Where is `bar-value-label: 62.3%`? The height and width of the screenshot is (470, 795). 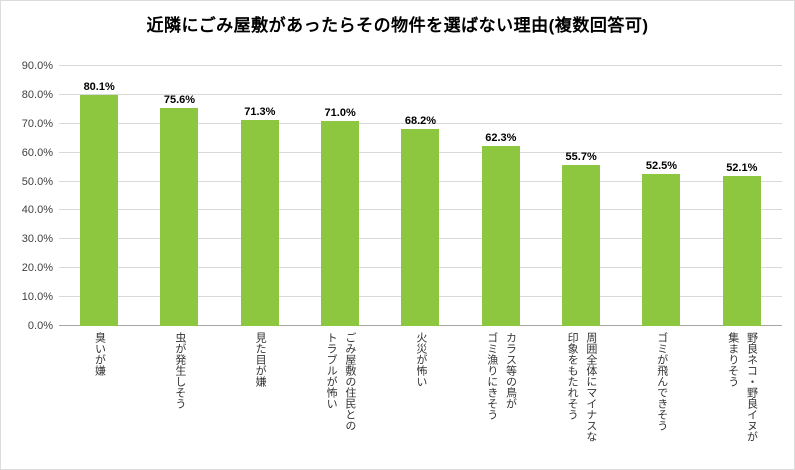 bar-value-label: 62.3% is located at coordinates (501, 138).